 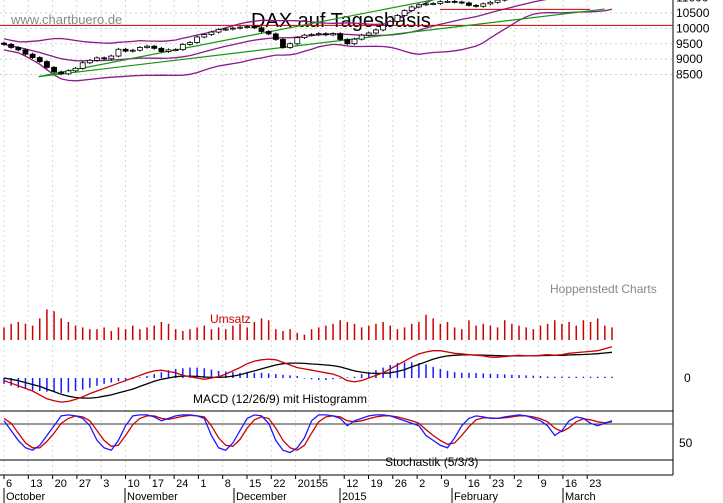 What do you see at coordinates (255, 484) in the screenshot?
I see `x-tick-label: 15` at bounding box center [255, 484].